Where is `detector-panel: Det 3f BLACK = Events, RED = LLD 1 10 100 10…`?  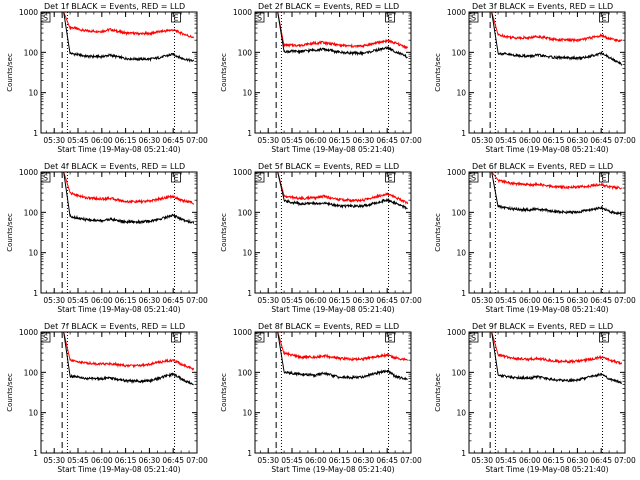 detector-panel: Det 3f BLACK = Events, RED = LLD 1 10 100 10… is located at coordinates (535, 78).